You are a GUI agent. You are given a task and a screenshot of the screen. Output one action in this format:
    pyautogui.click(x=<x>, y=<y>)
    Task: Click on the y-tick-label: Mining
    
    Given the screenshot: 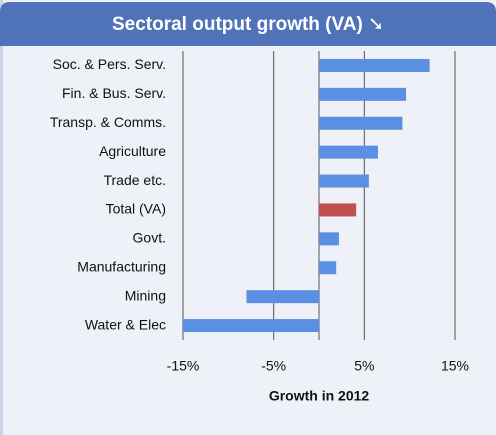 What is the action you would take?
    pyautogui.click(x=145, y=295)
    